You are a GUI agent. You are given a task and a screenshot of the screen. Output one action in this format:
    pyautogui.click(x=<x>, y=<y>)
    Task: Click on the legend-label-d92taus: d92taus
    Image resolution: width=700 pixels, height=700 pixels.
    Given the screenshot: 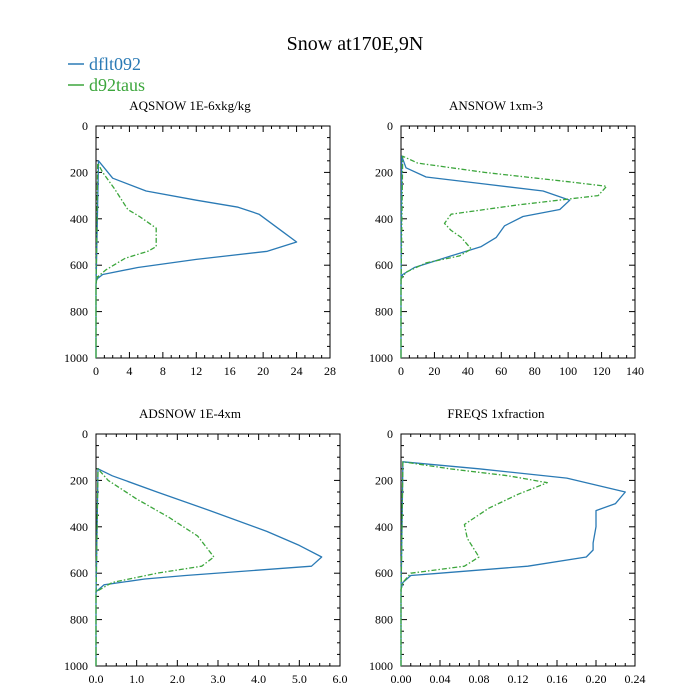 What is the action you would take?
    pyautogui.click(x=117, y=85)
    